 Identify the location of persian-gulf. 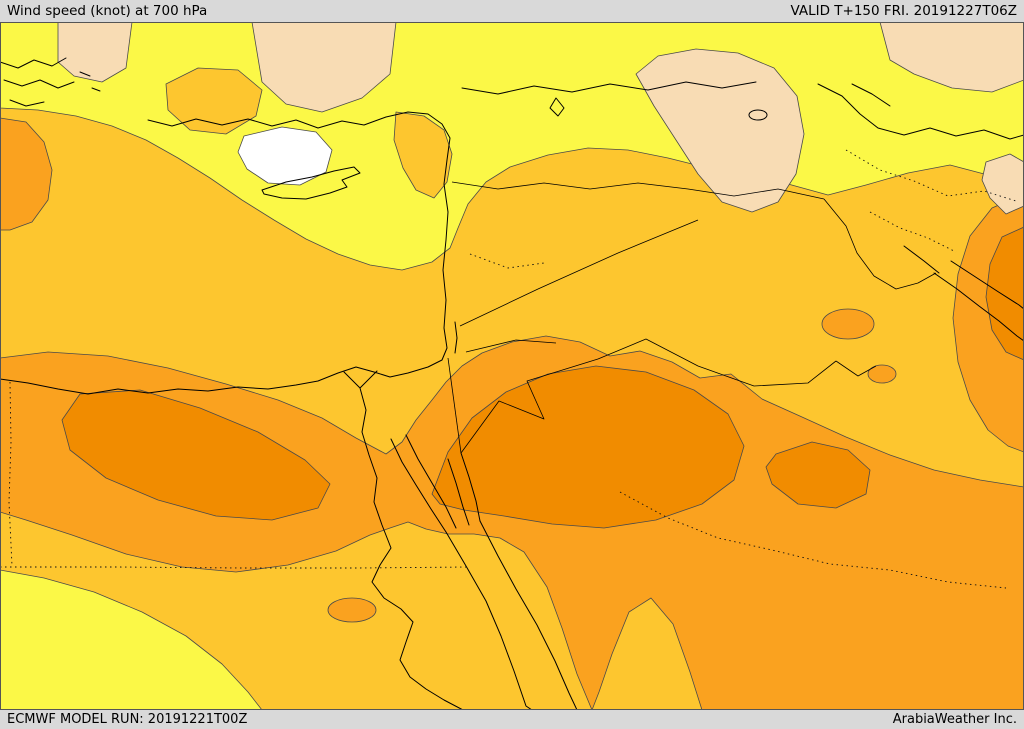
(963, 293).